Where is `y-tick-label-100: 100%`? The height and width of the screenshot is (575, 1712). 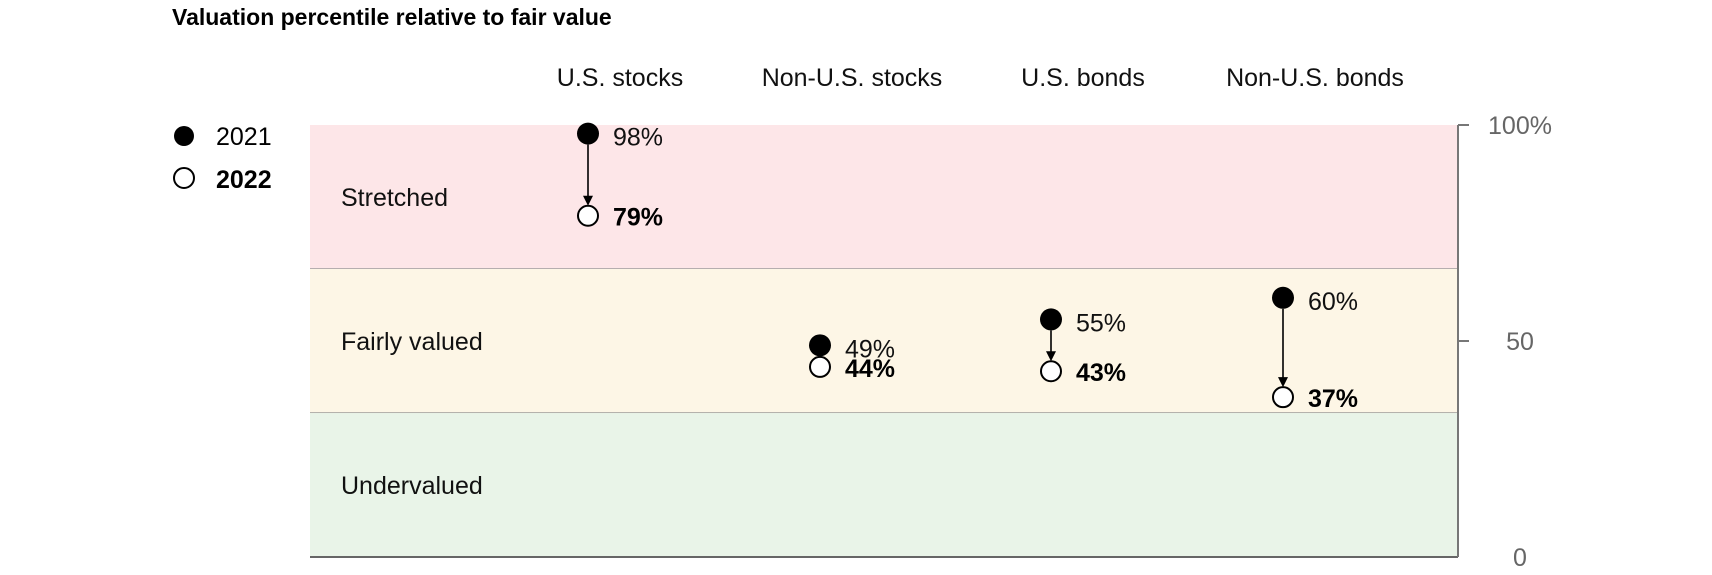 y-tick-label-100: 100% is located at coordinates (1520, 126).